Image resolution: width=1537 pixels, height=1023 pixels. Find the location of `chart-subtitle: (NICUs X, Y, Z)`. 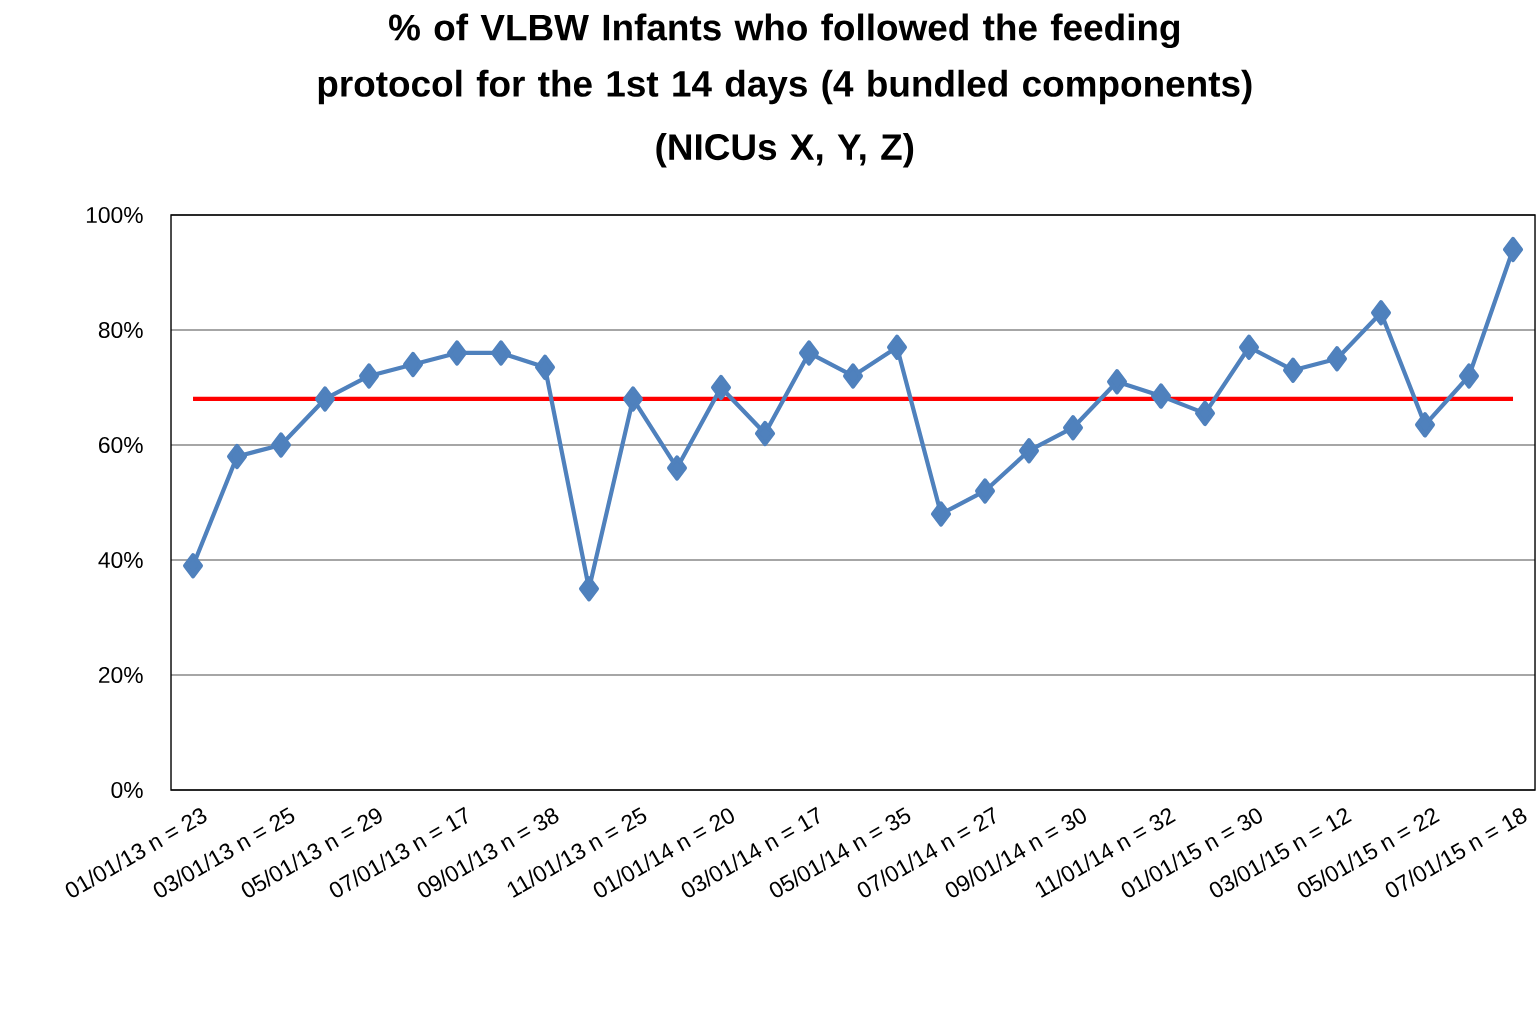

chart-subtitle: (NICUs X, Y, Z) is located at coordinates (785, 150).